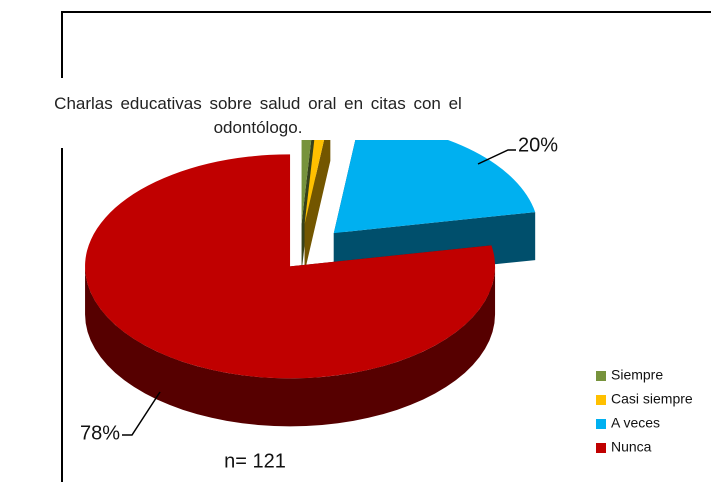 The height and width of the screenshot is (482, 711). What do you see at coordinates (255, 461) in the screenshot?
I see `annotation: n= 121` at bounding box center [255, 461].